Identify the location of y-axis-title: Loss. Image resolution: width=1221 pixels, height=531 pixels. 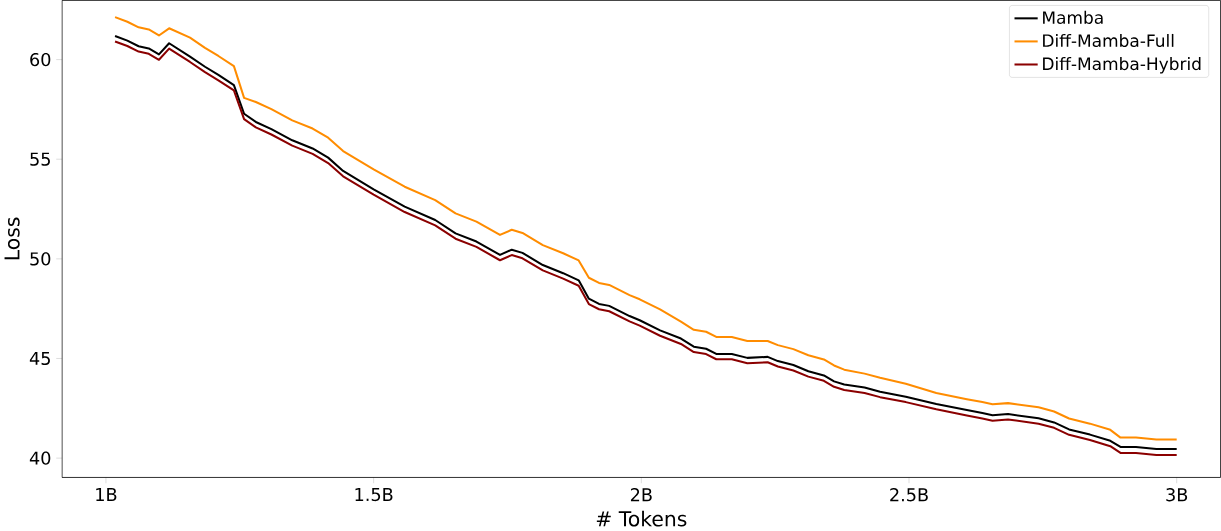
(12, 238).